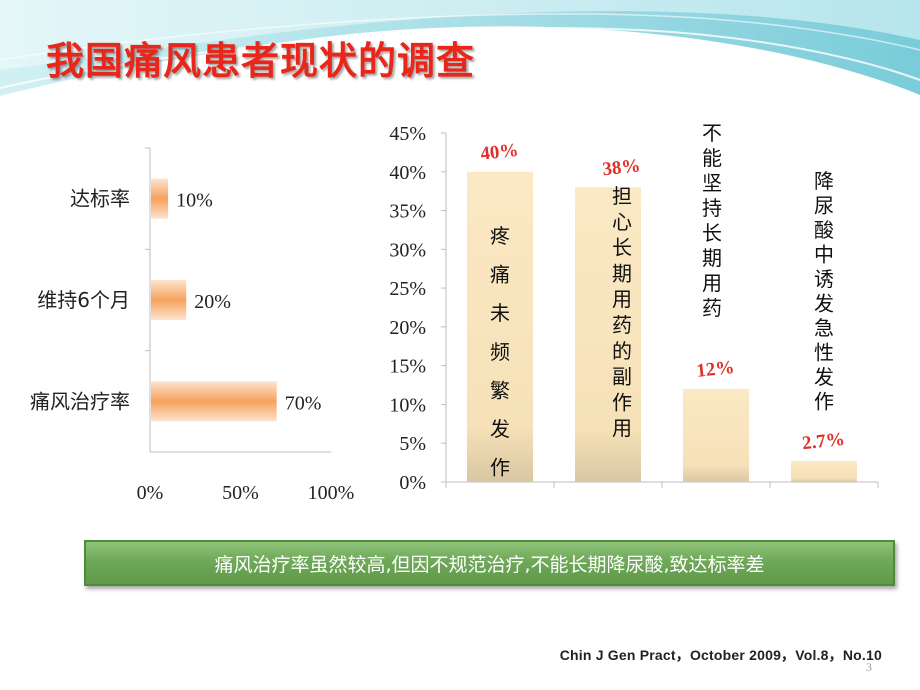  What do you see at coordinates (499, 152) in the screenshot?
I see `right-value-label: 40%` at bounding box center [499, 152].